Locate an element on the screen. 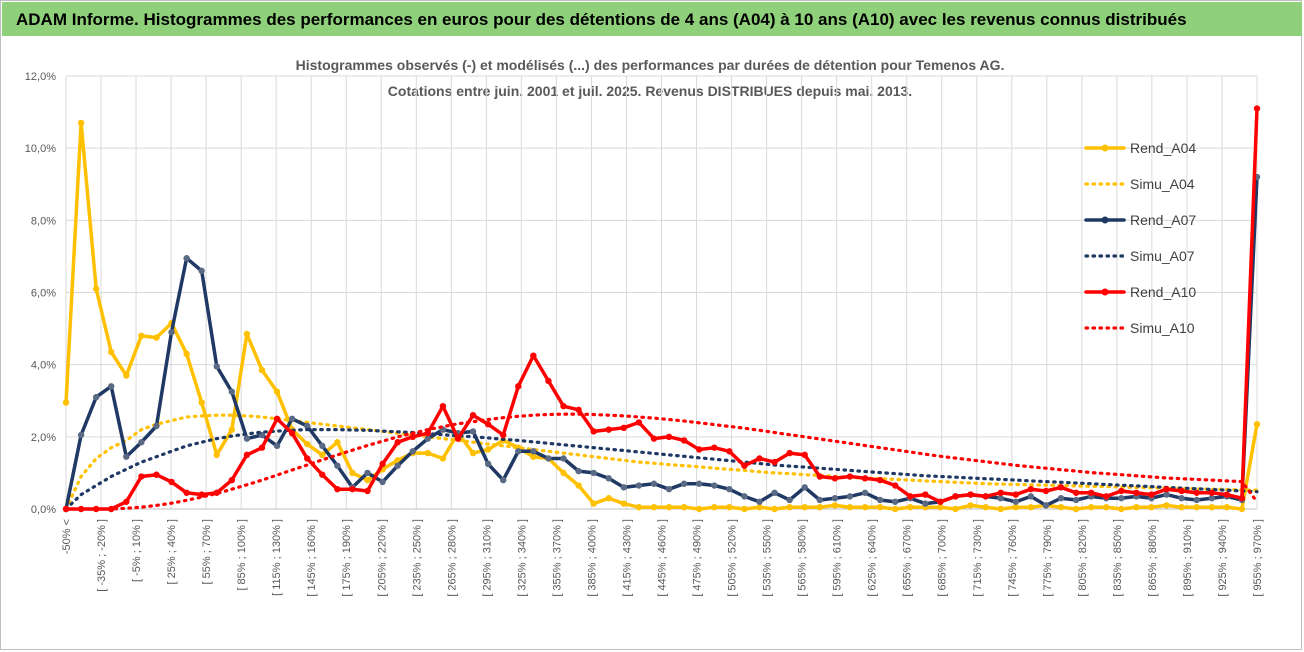 The width and height of the screenshot is (1304, 652). y-tick-label: 8,0% is located at coordinates (43, 221).